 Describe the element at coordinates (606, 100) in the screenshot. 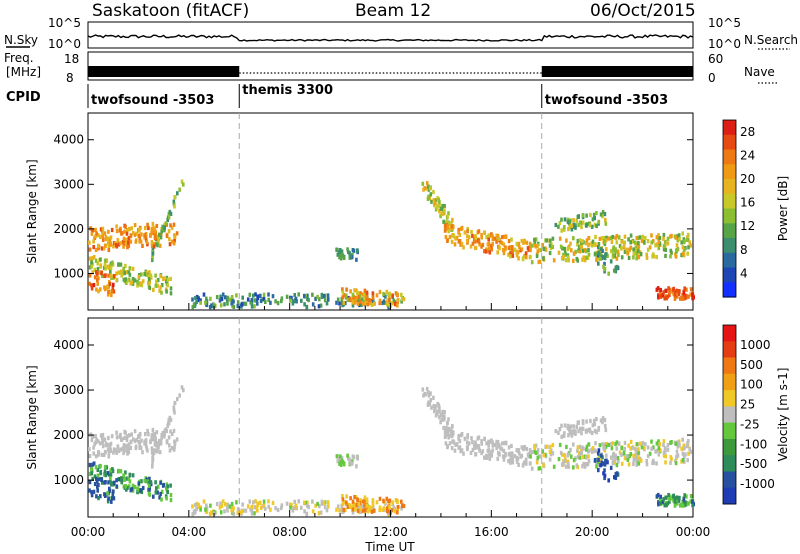

I see `cpid-segment-name: twofsound -3503` at that location.